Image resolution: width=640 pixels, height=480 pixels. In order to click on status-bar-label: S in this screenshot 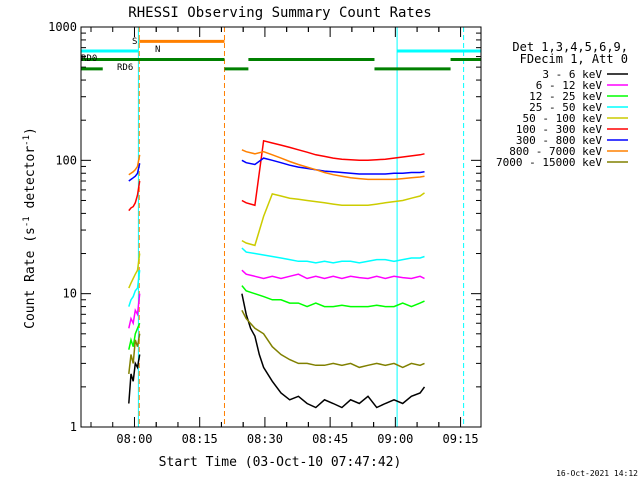, I will do `click(134, 42)`.